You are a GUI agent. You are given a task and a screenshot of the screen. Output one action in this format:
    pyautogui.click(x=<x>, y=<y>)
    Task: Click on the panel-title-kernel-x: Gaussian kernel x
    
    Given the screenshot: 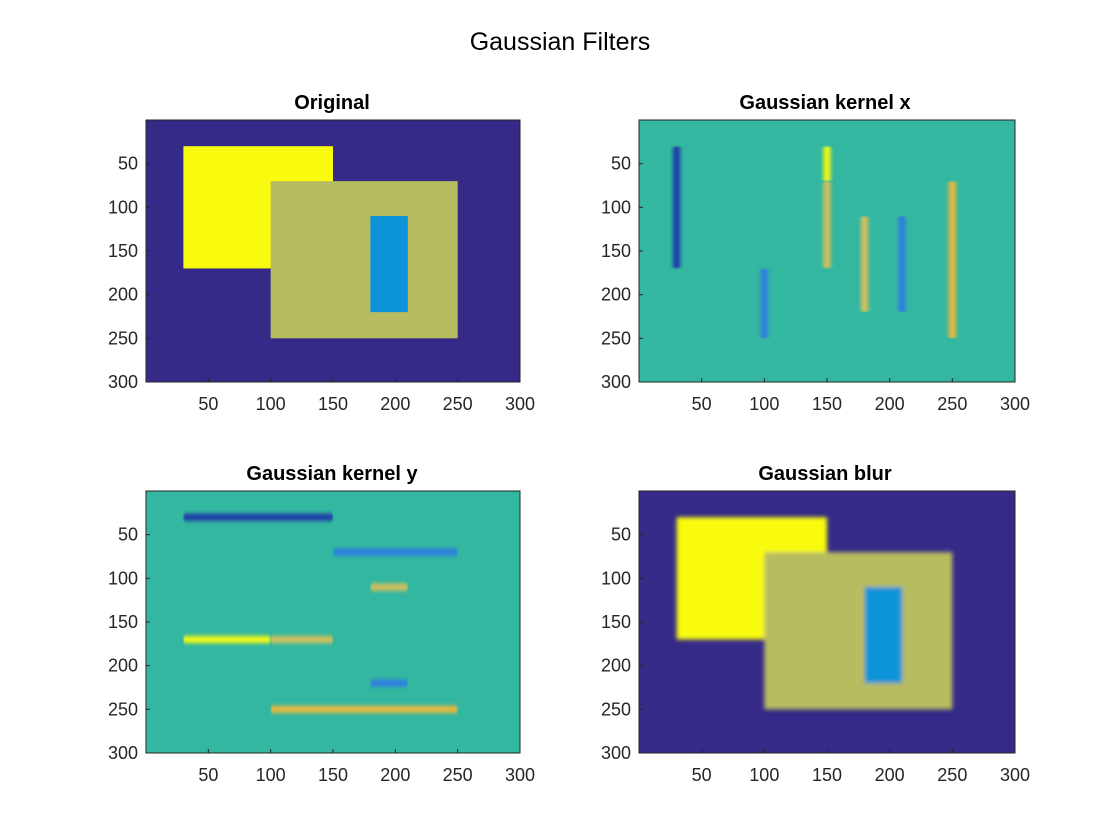 What is the action you would take?
    pyautogui.click(x=825, y=103)
    